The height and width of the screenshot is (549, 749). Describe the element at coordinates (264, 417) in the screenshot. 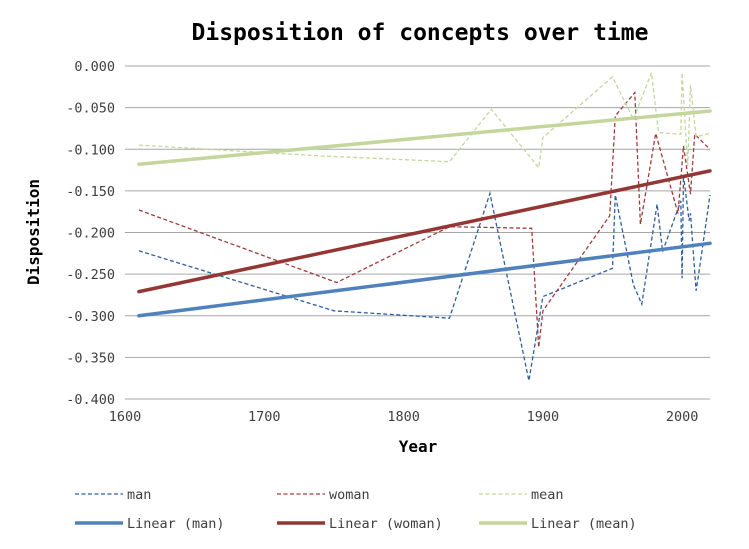

I see `x-tick-label: 1700` at that location.